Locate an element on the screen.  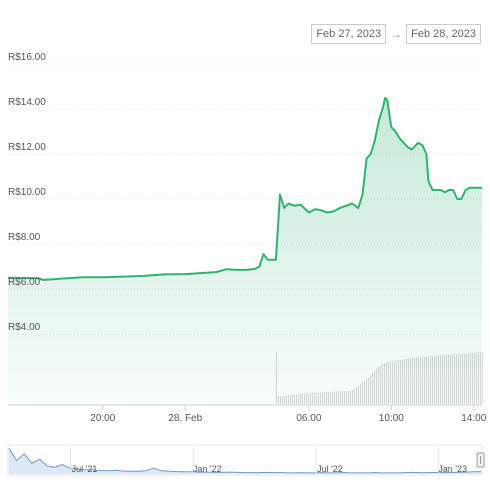
navigator-tick-label: Jul '21 is located at coordinates (85, 469).